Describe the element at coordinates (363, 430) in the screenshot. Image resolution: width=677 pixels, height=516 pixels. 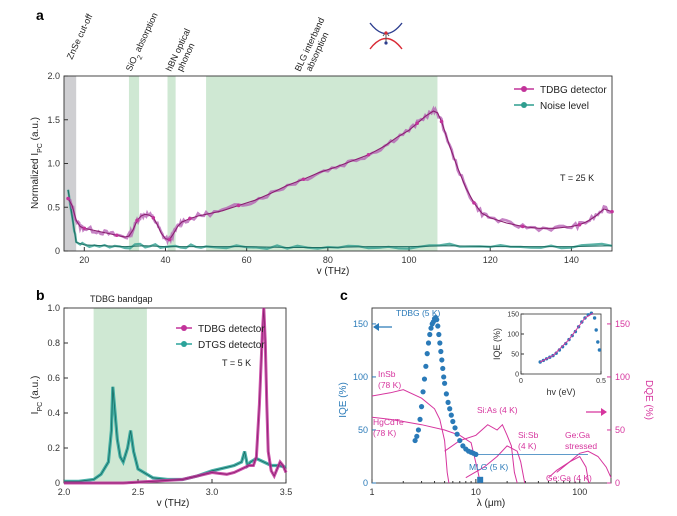
I see `y-tick-label-c-left: 50` at that location.